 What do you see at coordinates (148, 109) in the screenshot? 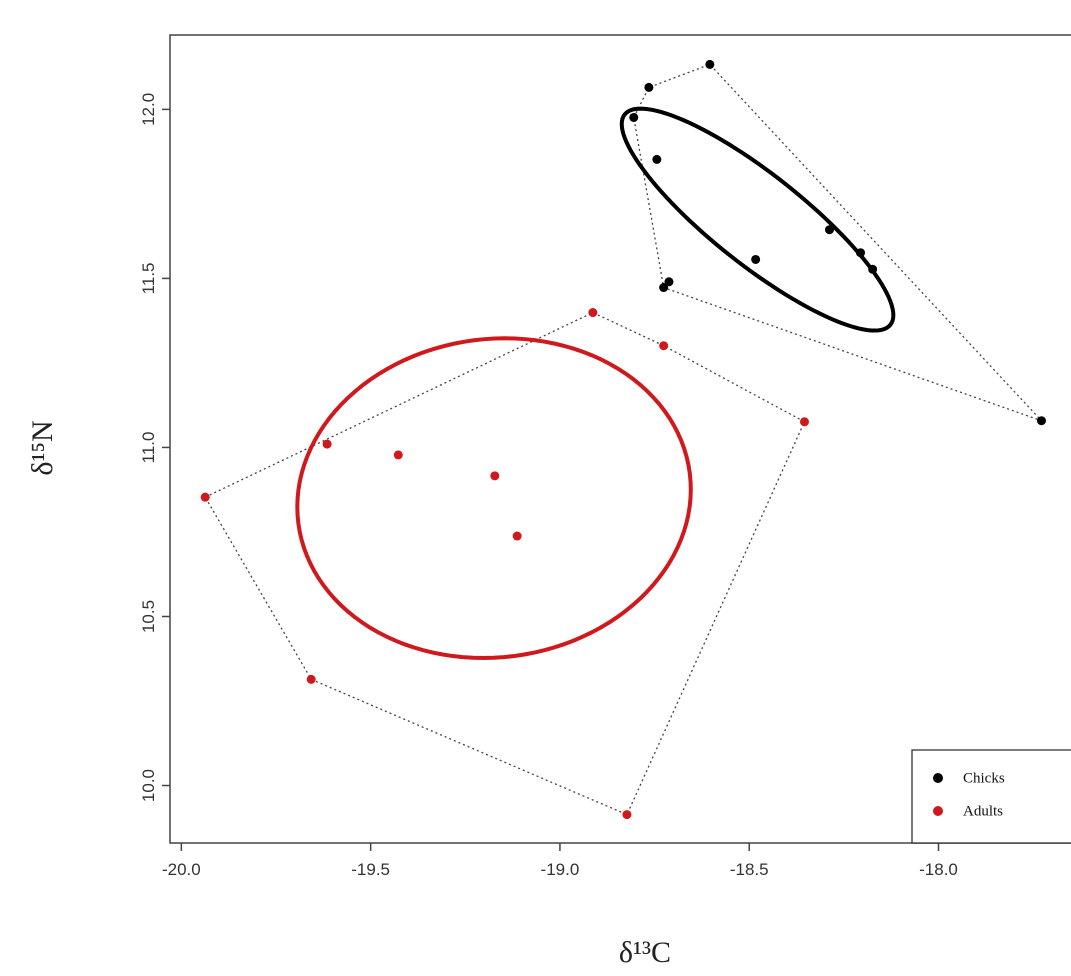
I see `y-tick-label: 12.0` at bounding box center [148, 109].